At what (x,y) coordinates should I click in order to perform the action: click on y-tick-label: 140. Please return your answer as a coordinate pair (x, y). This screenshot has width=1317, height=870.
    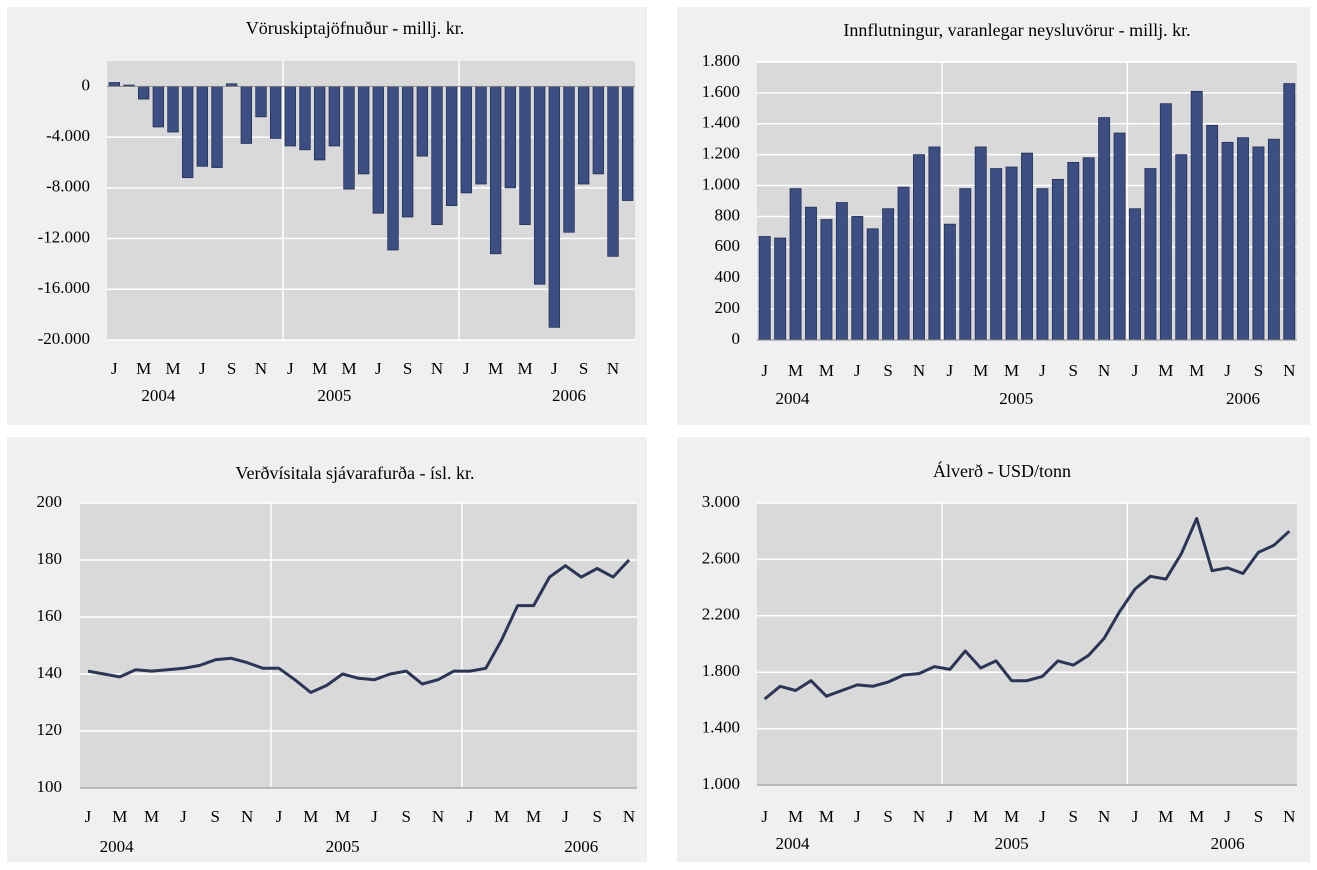
    Looking at the image, I should click on (50, 672).